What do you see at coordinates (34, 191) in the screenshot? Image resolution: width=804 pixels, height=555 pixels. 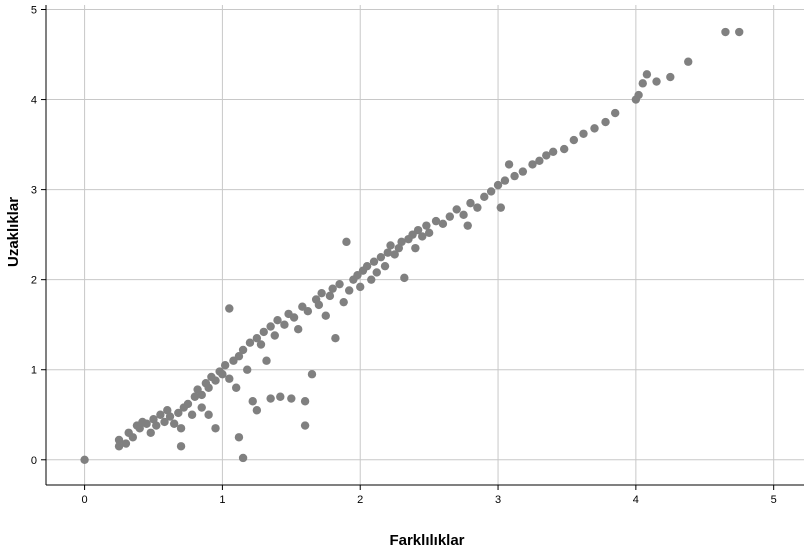 I see `y-tick-label: 3` at bounding box center [34, 191].